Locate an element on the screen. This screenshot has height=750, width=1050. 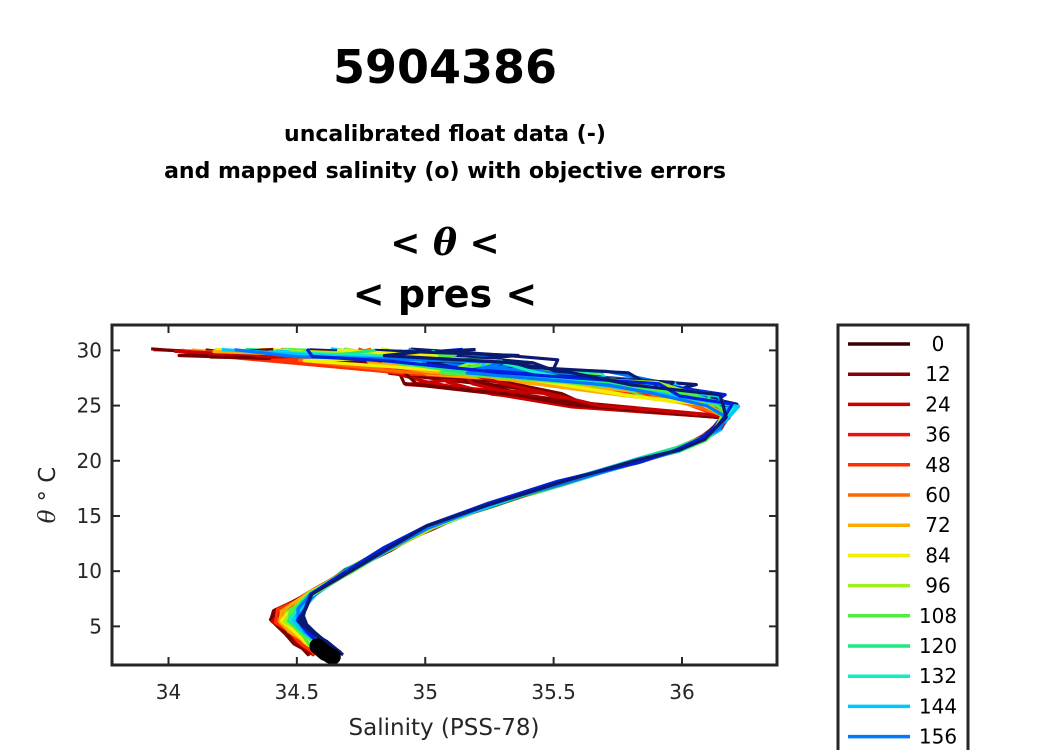
legend-label: 24 is located at coordinates (937, 404).